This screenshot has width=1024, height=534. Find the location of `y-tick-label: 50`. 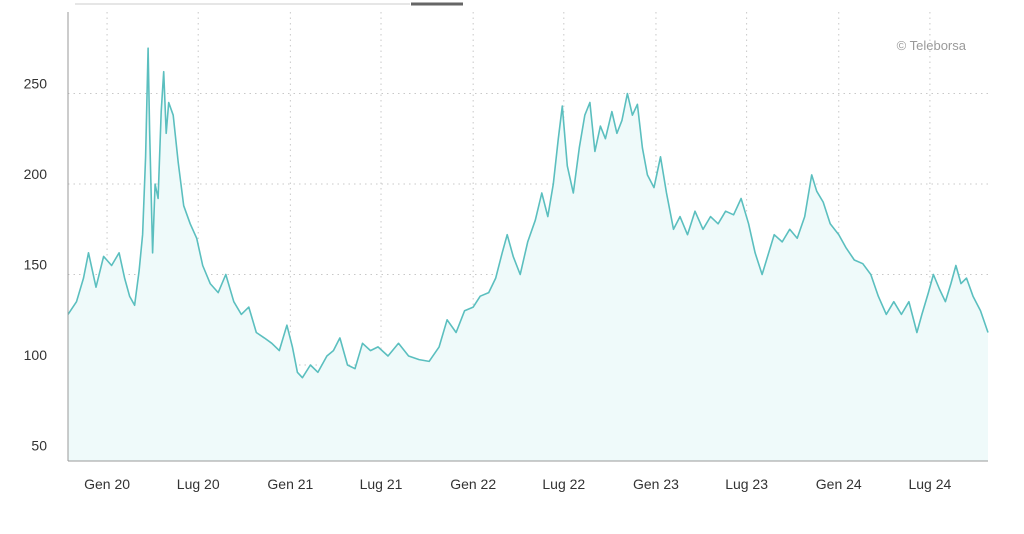

y-tick-label: 50 is located at coordinates (39, 446).